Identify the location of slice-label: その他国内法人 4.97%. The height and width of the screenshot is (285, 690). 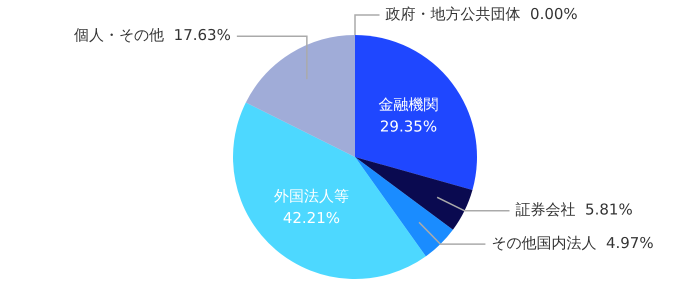
(572, 243).